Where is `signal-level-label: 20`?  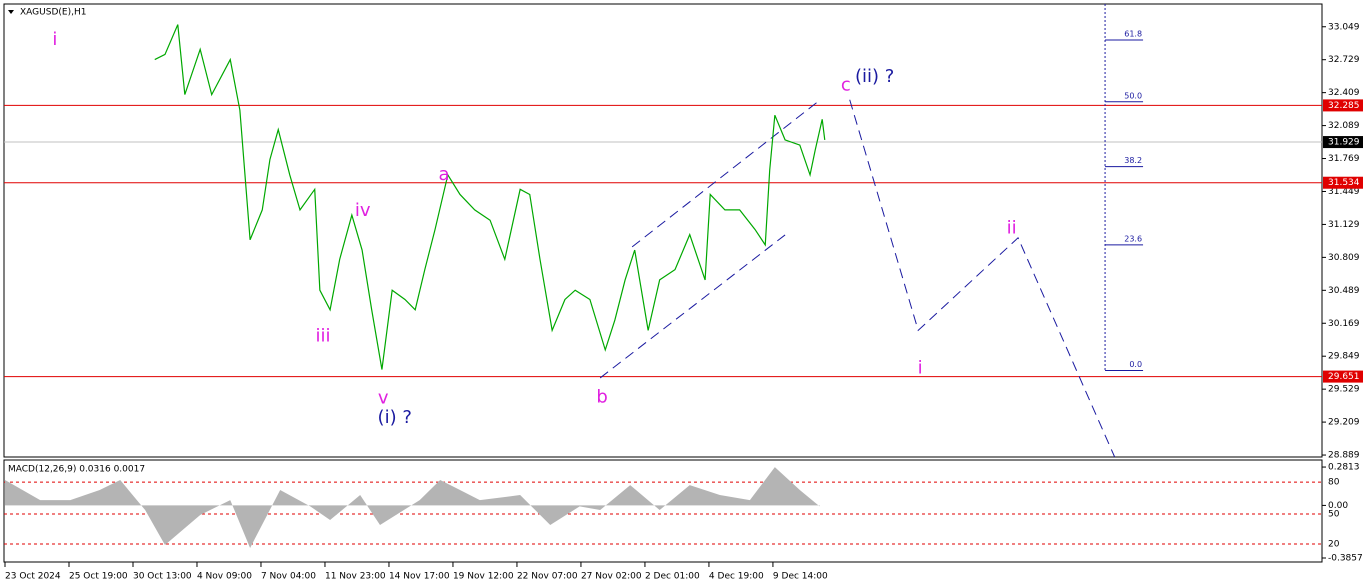 signal-level-label: 20 is located at coordinates (1334, 545).